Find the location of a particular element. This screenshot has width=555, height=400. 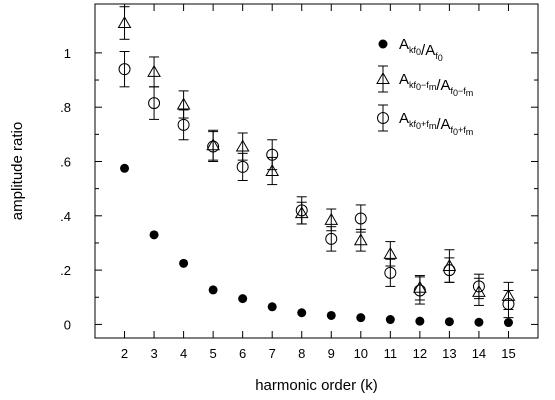

legend-label: Akf0+fm/Af0+fm is located at coordinates (436, 123).